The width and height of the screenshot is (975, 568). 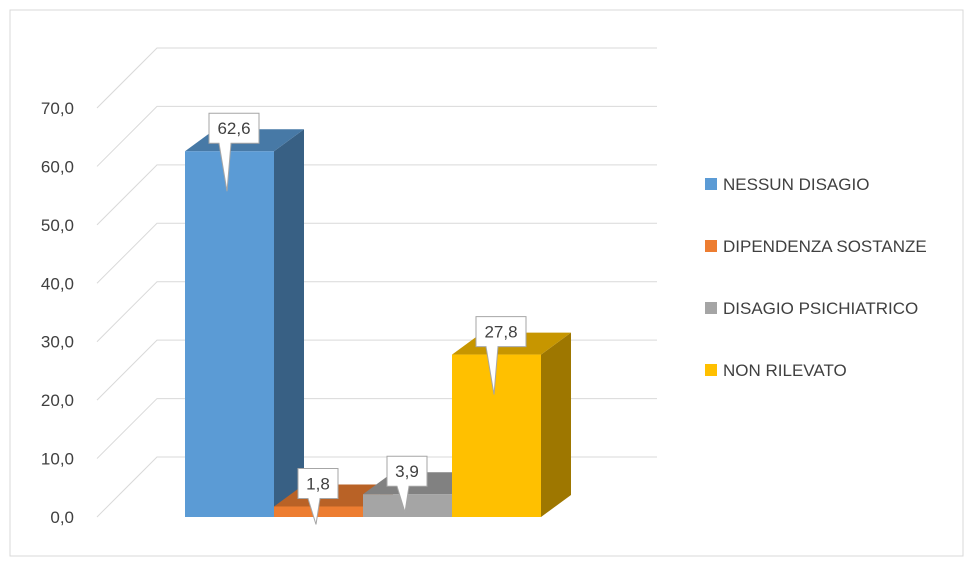 What do you see at coordinates (796, 184) in the screenshot?
I see `legend-label: NESSUN DISAGIO` at bounding box center [796, 184].